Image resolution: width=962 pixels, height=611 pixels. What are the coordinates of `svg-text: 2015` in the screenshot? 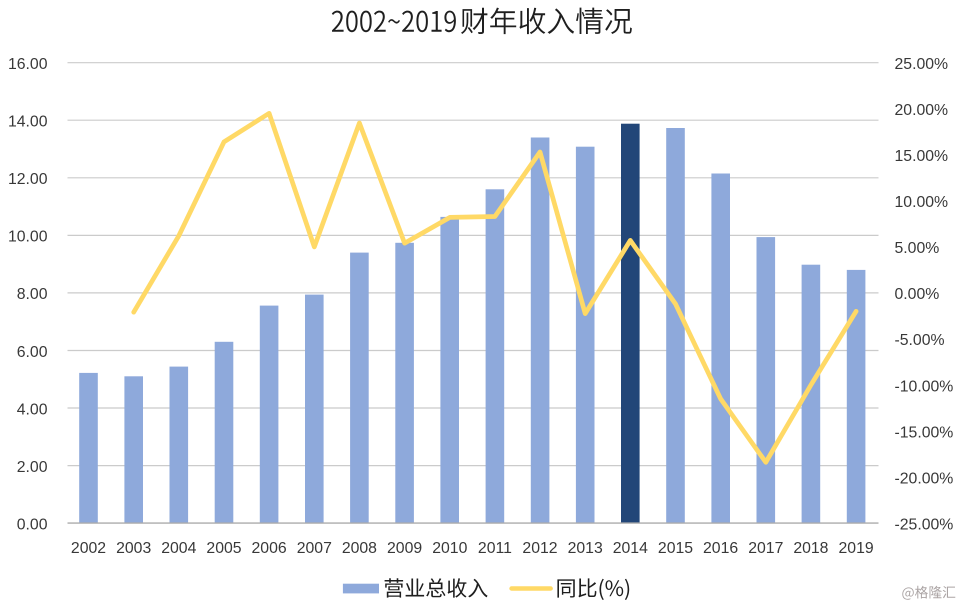 It's located at (675, 548).